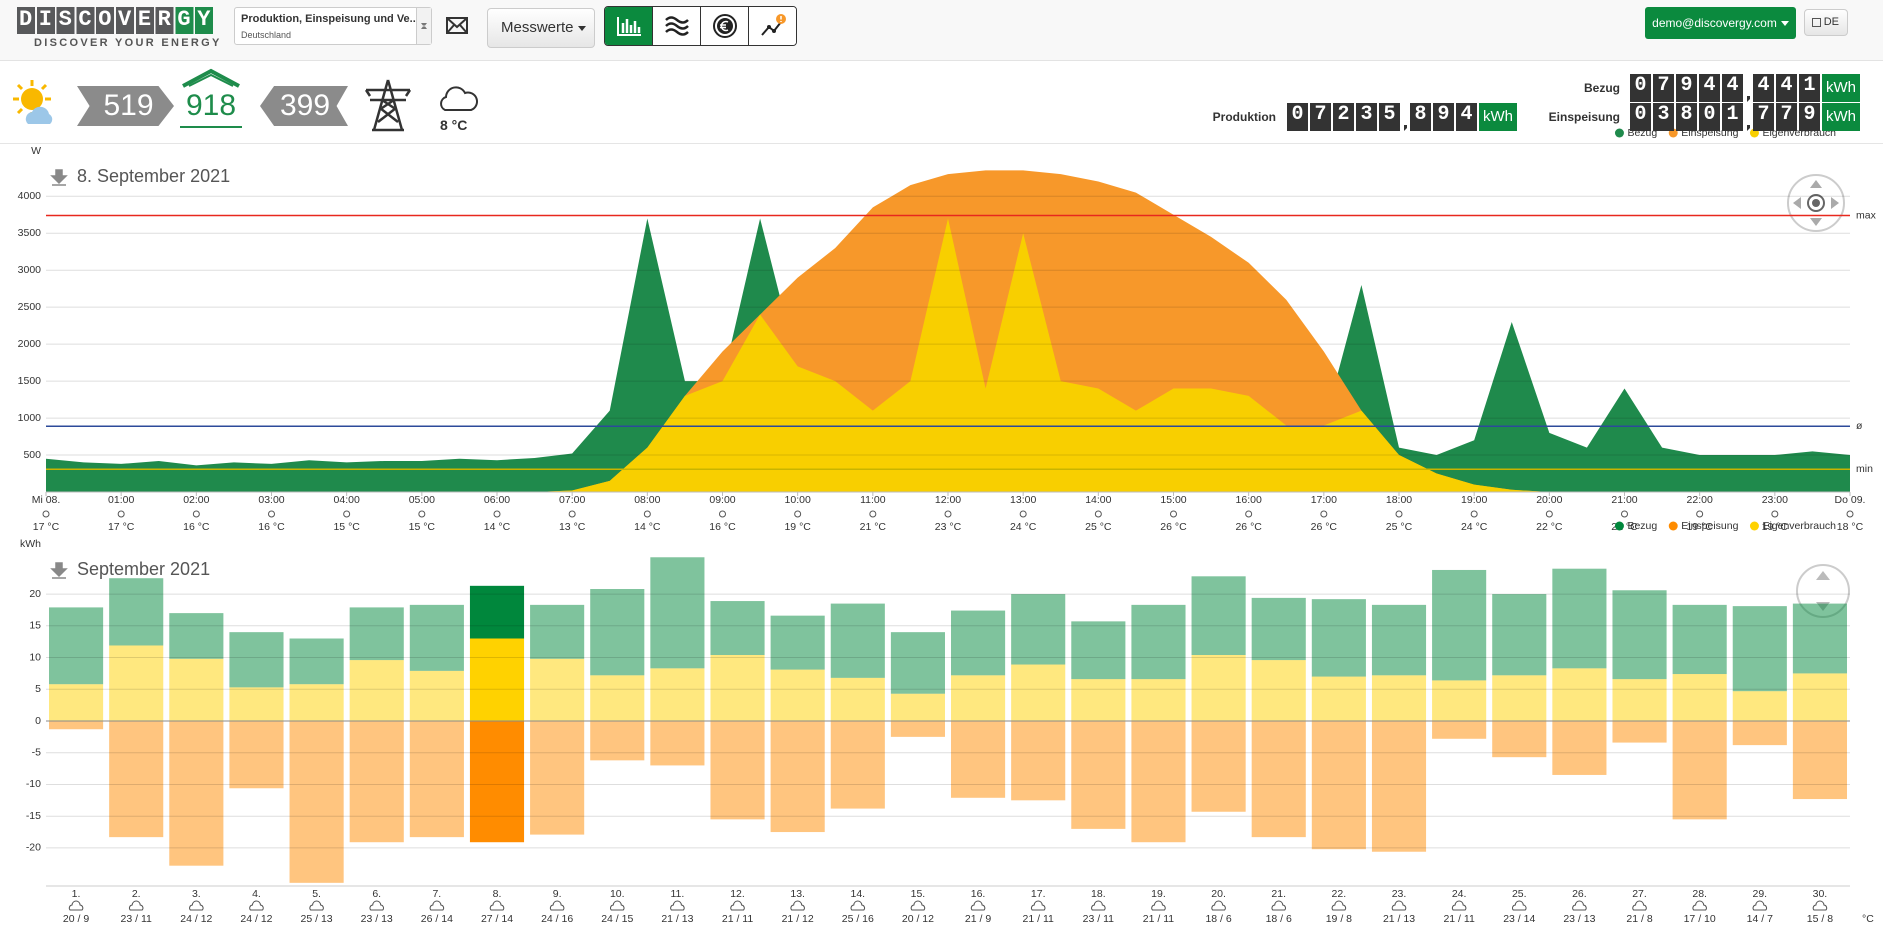 The image size is (1883, 932). Describe the element at coordinates (772, 26) in the screenshot. I see `view-forecast` at that location.